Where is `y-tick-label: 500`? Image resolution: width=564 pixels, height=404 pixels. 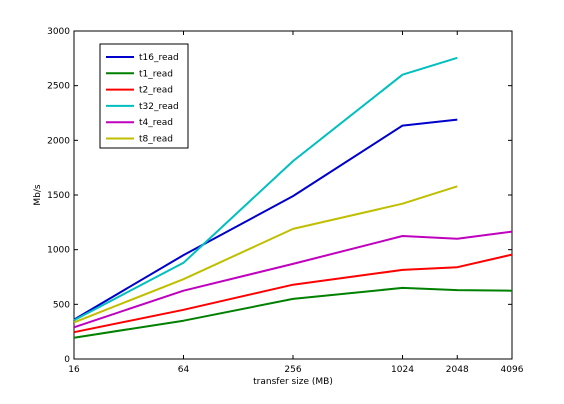
y-tick-label: 500 is located at coordinates (61, 305).